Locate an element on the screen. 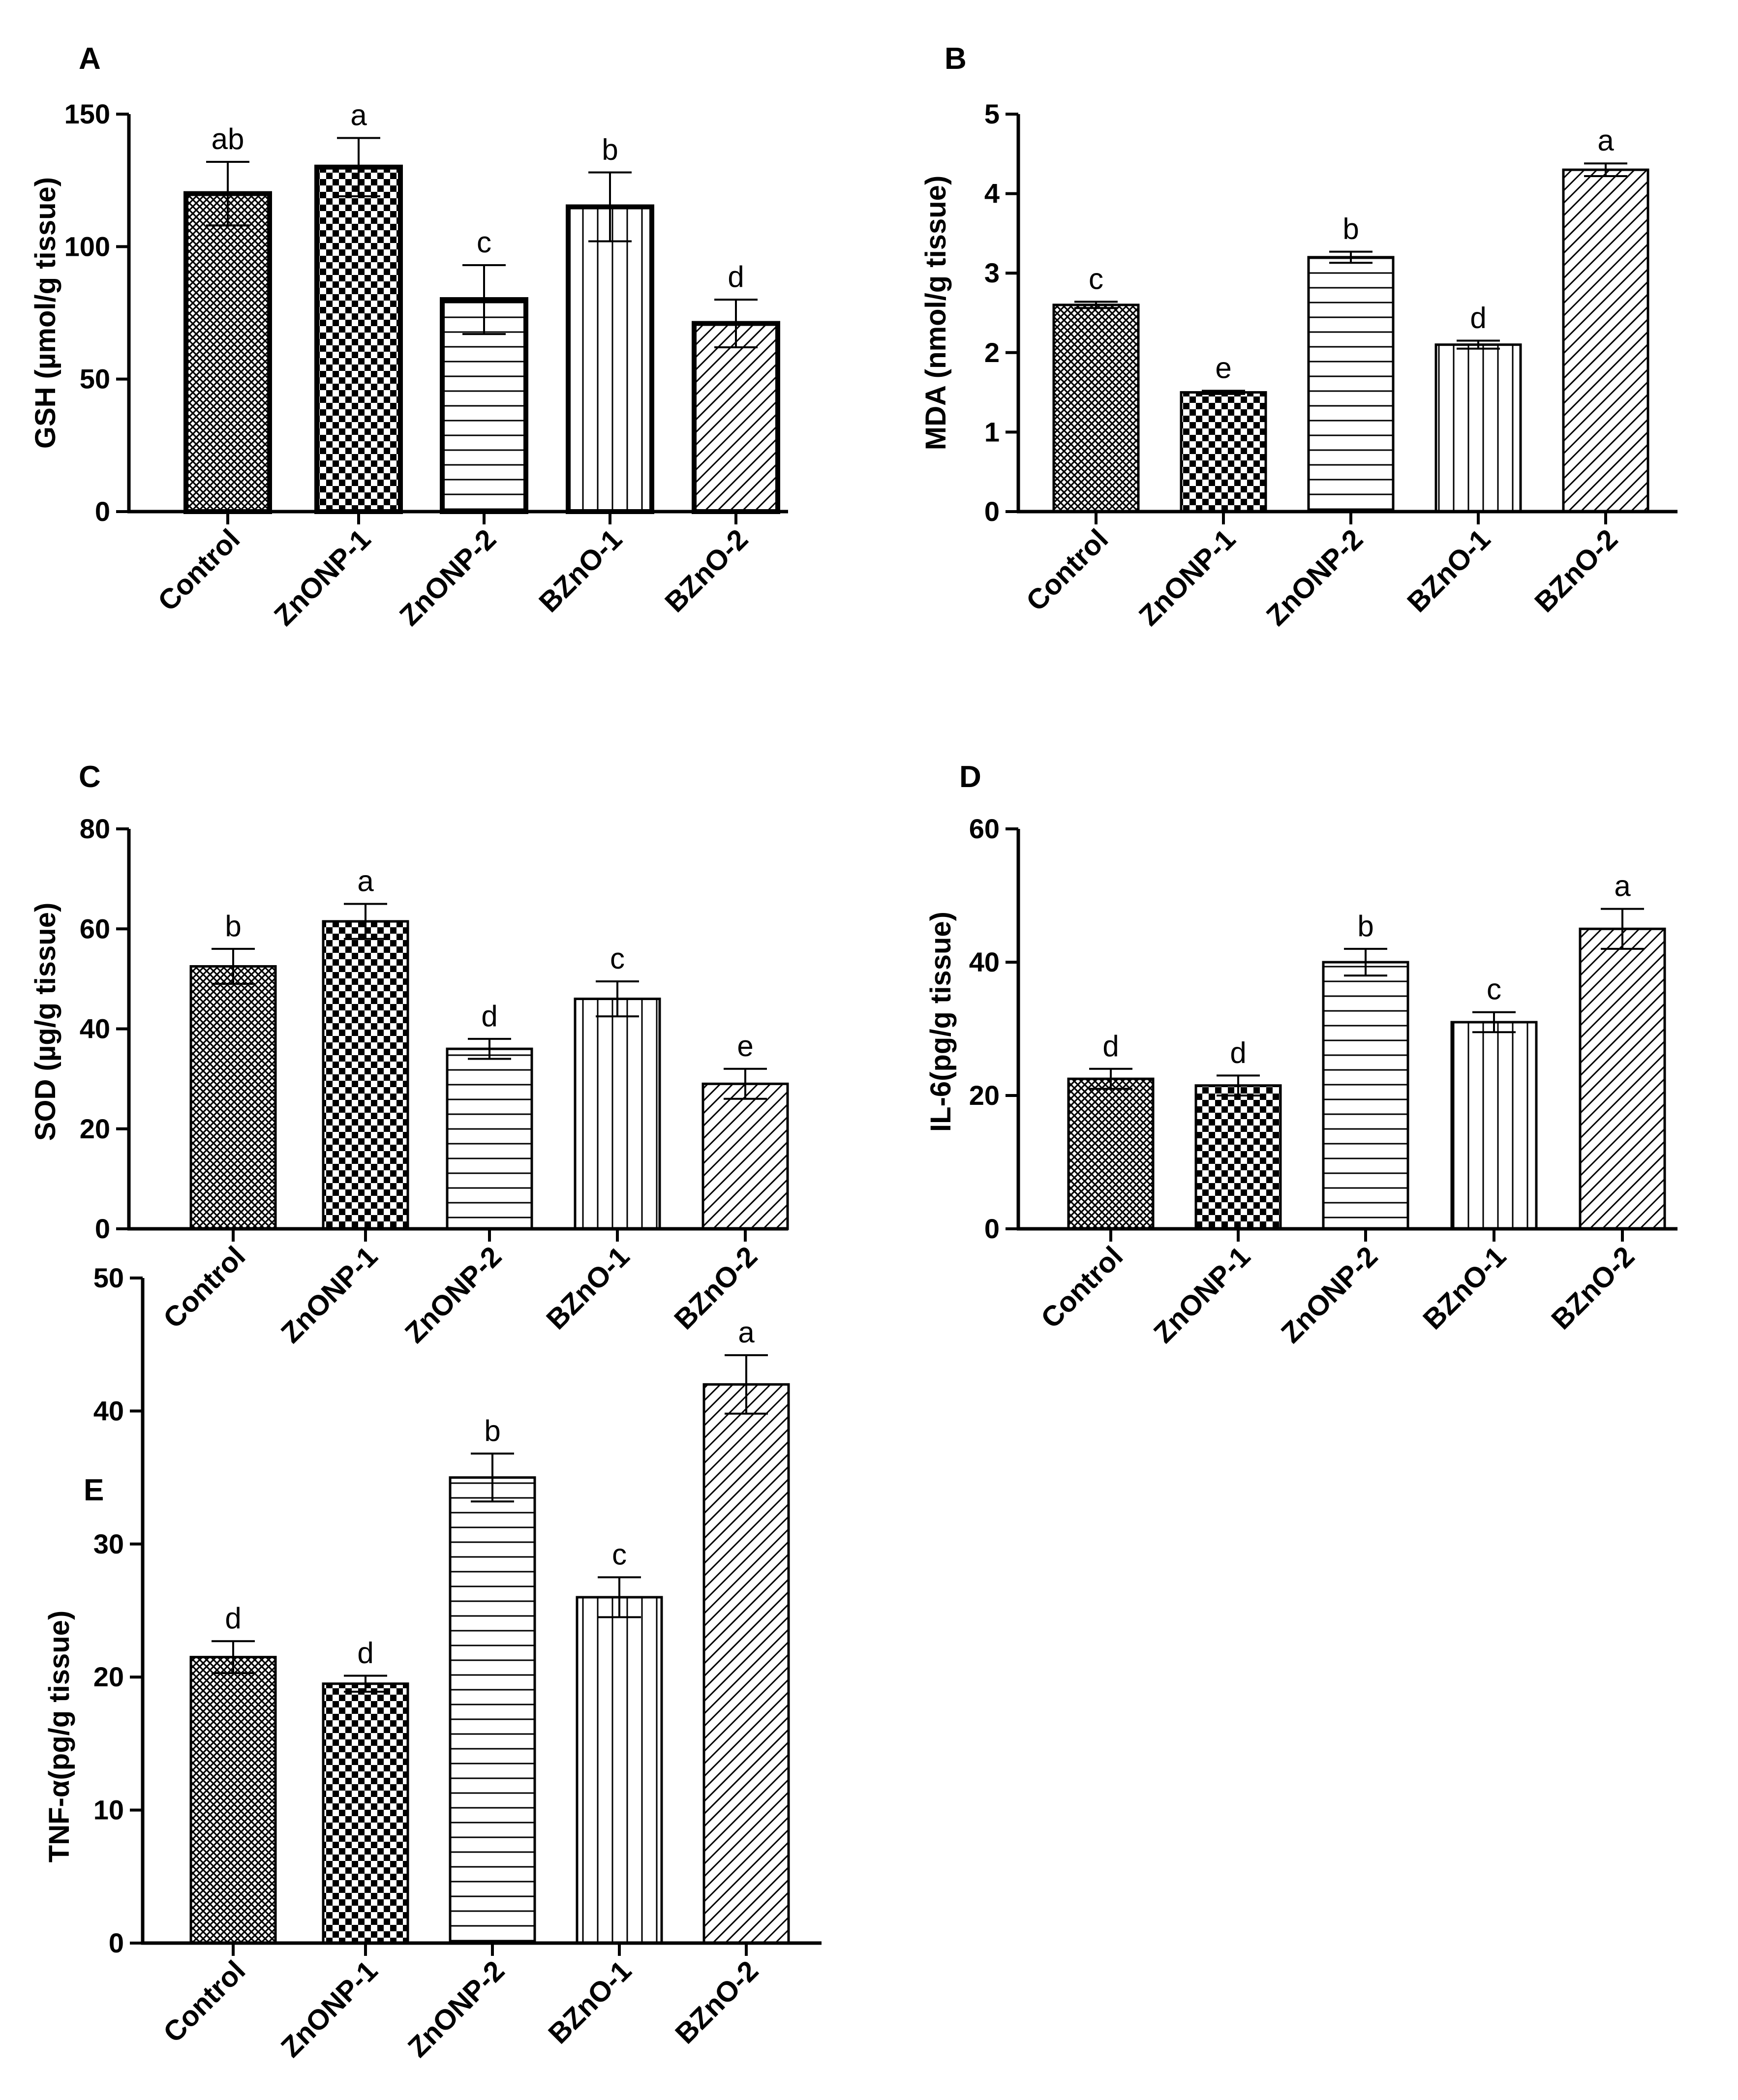  panel-label-c: C is located at coordinates (90, 777).